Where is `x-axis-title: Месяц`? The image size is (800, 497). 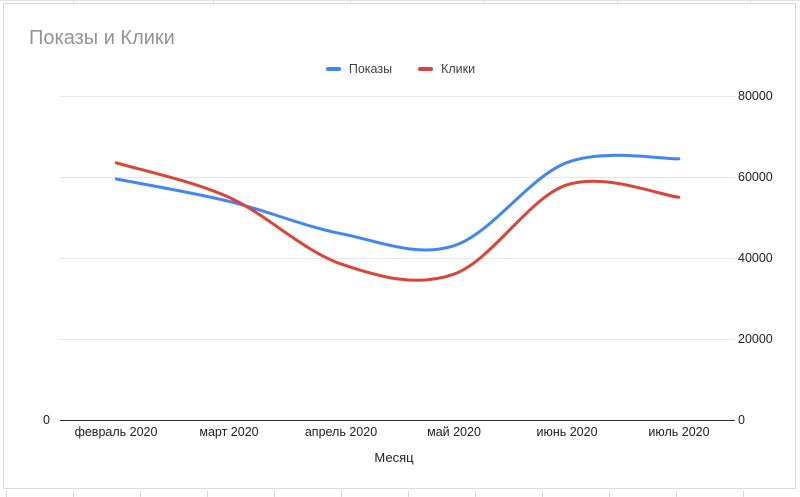 x-axis-title: Месяц is located at coordinates (394, 457).